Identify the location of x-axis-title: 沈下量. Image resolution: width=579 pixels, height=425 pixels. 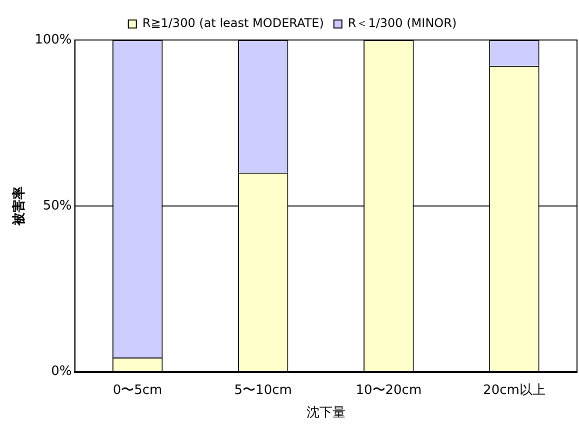
(326, 413).